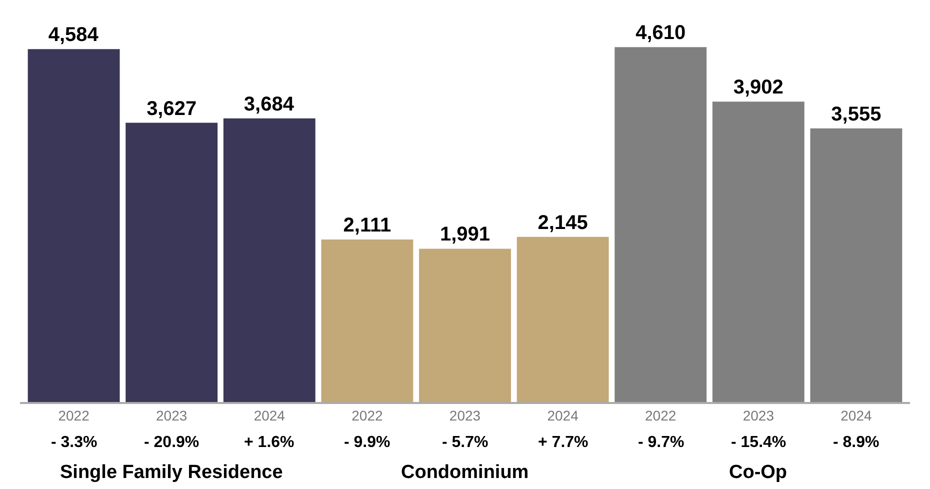  I want to click on text: - 8.9%, so click(856, 442).